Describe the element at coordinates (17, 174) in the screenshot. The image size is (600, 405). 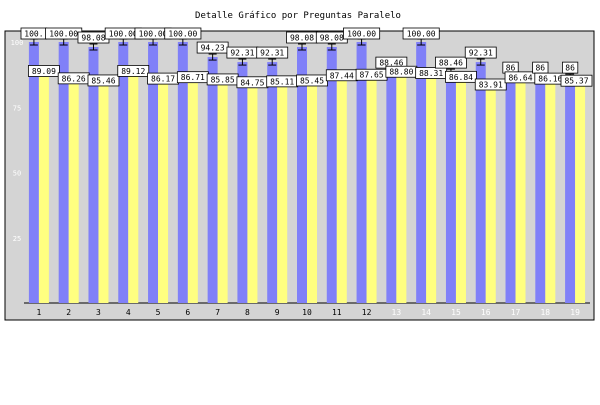
I see `y-tick-label: 50` at that location.